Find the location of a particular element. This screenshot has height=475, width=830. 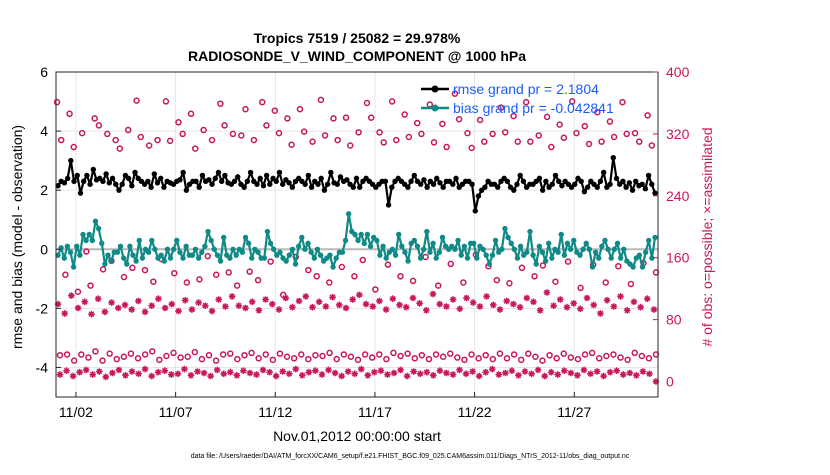

y-tick-label: 4 is located at coordinates (44, 131).